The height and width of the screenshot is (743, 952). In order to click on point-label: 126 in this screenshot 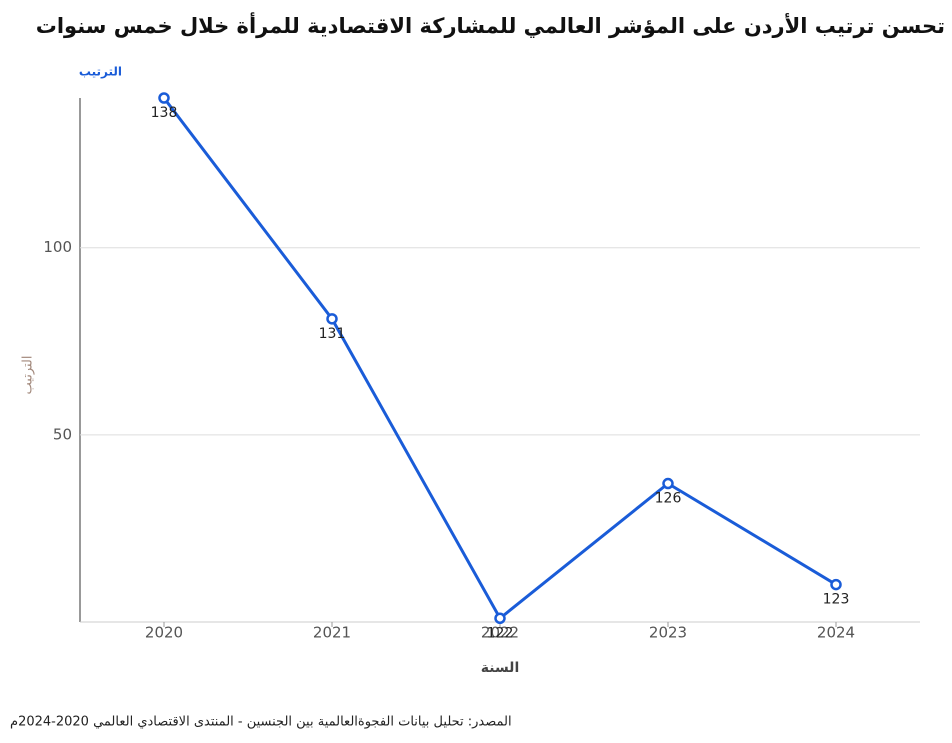, I will do `click(668, 499)`.